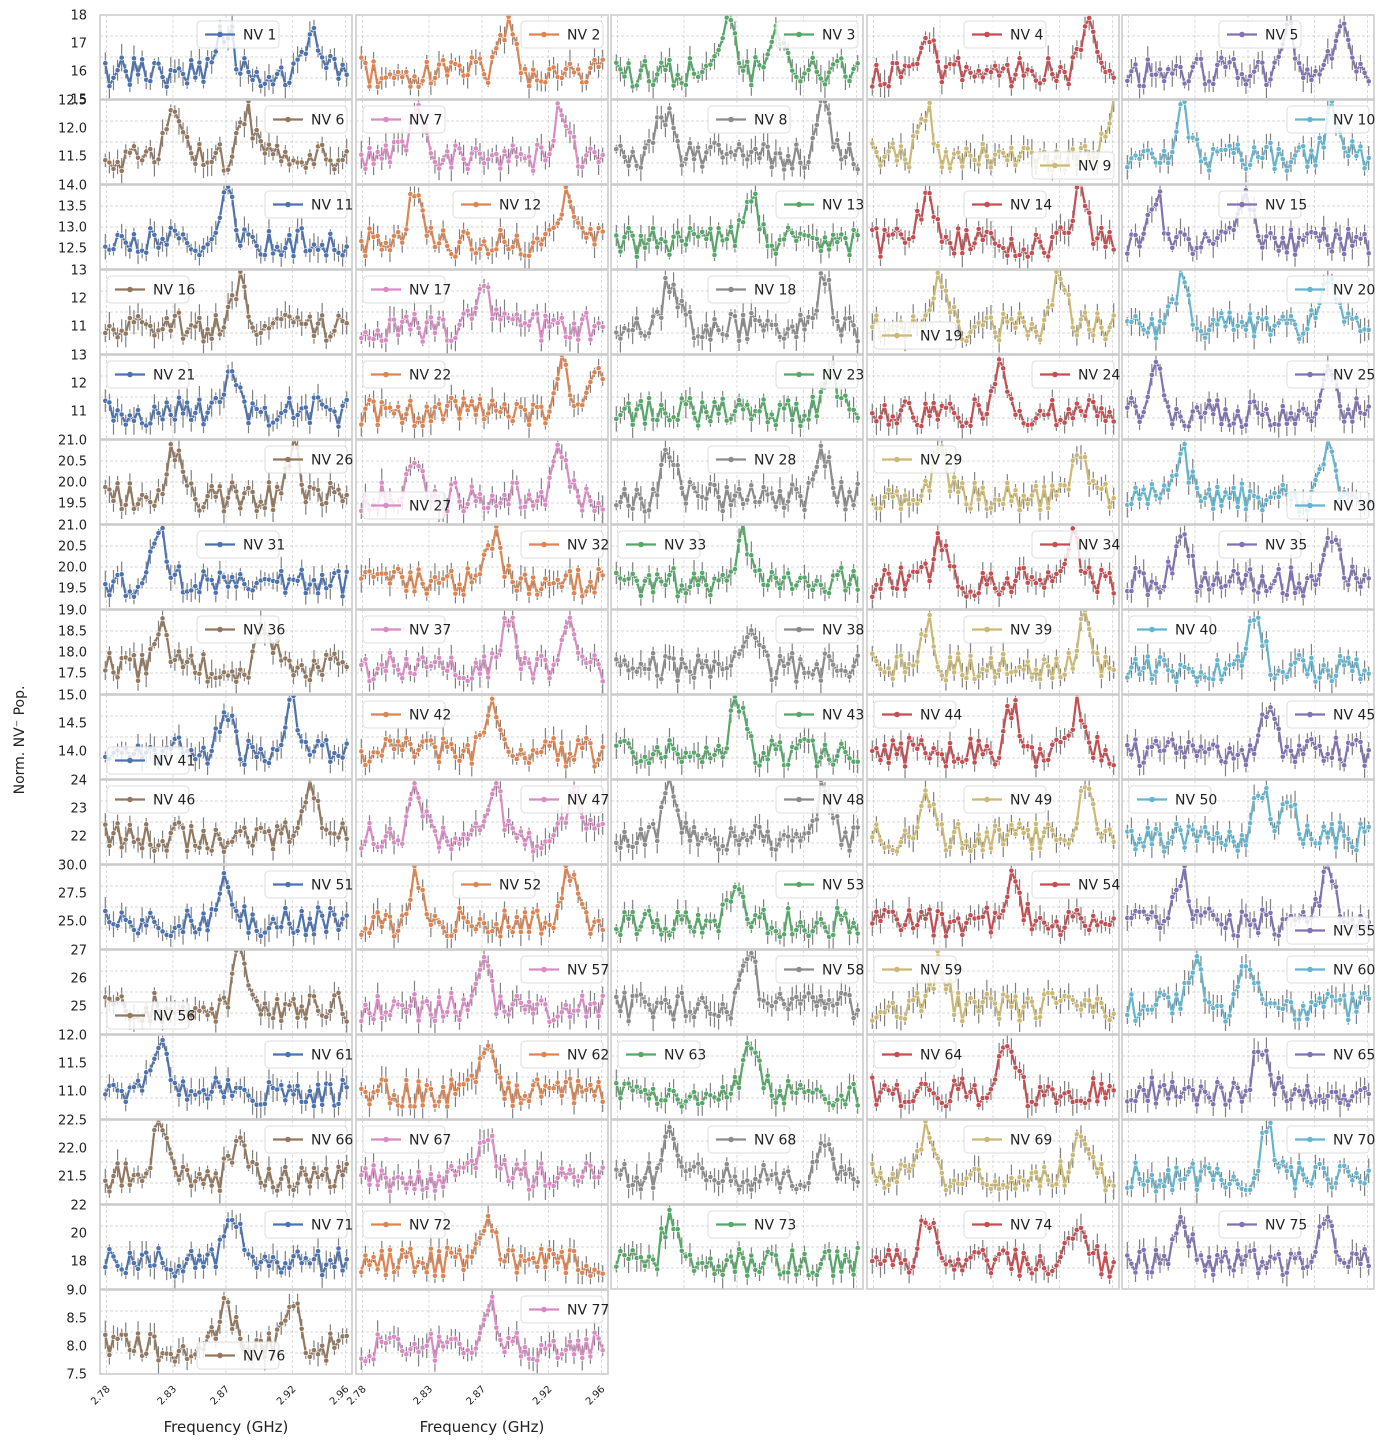 This screenshot has height=1445, width=1384. What do you see at coordinates (1286, 546) in the screenshot?
I see `legend-label: NV 35` at bounding box center [1286, 546].